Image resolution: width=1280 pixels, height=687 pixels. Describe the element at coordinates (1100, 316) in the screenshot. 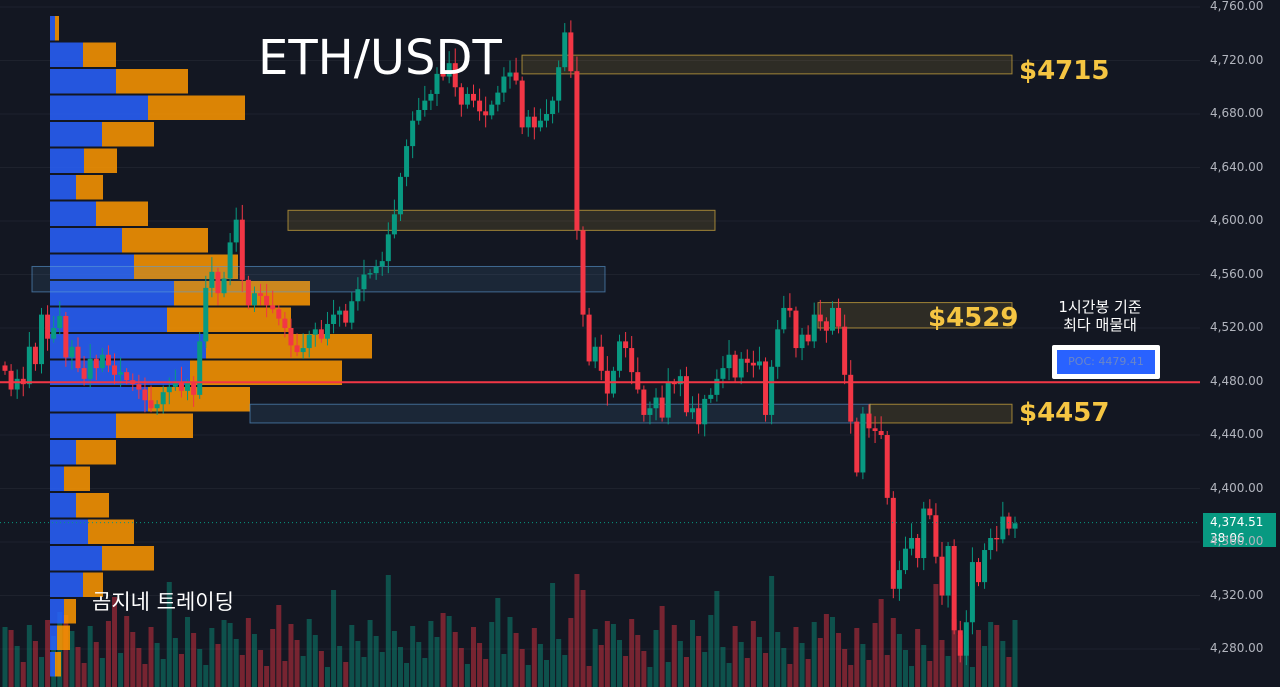

I see `poc-note: 1시간봉 기준 최다 매물대` at that location.